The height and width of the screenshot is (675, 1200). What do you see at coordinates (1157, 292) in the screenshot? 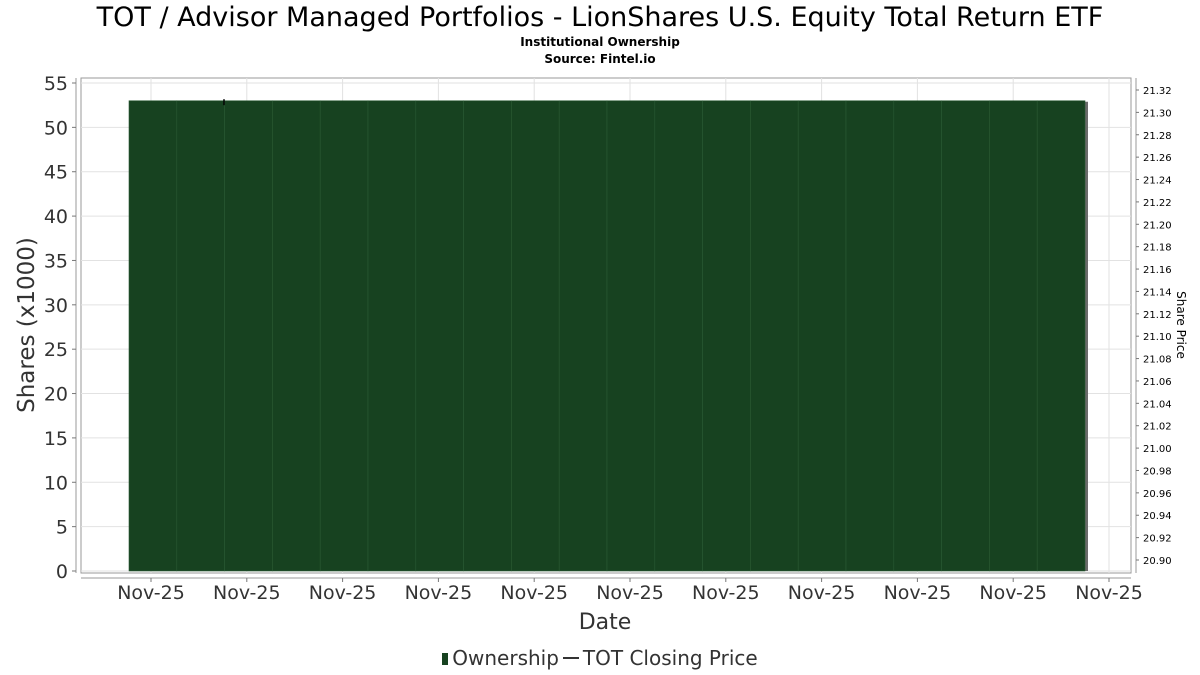
I see `y2-tick-label: 21.14` at bounding box center [1157, 292].